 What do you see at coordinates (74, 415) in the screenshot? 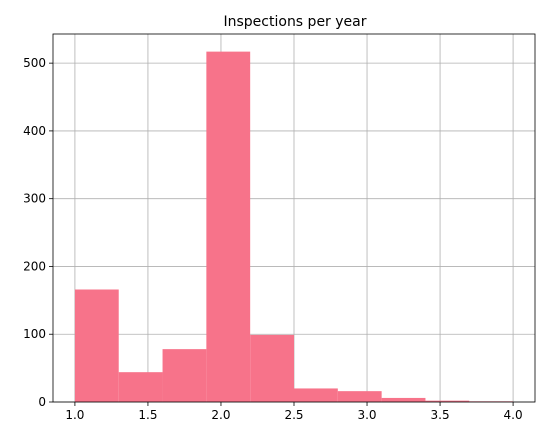
I see `x-tick-label: 1.0` at bounding box center [74, 415].